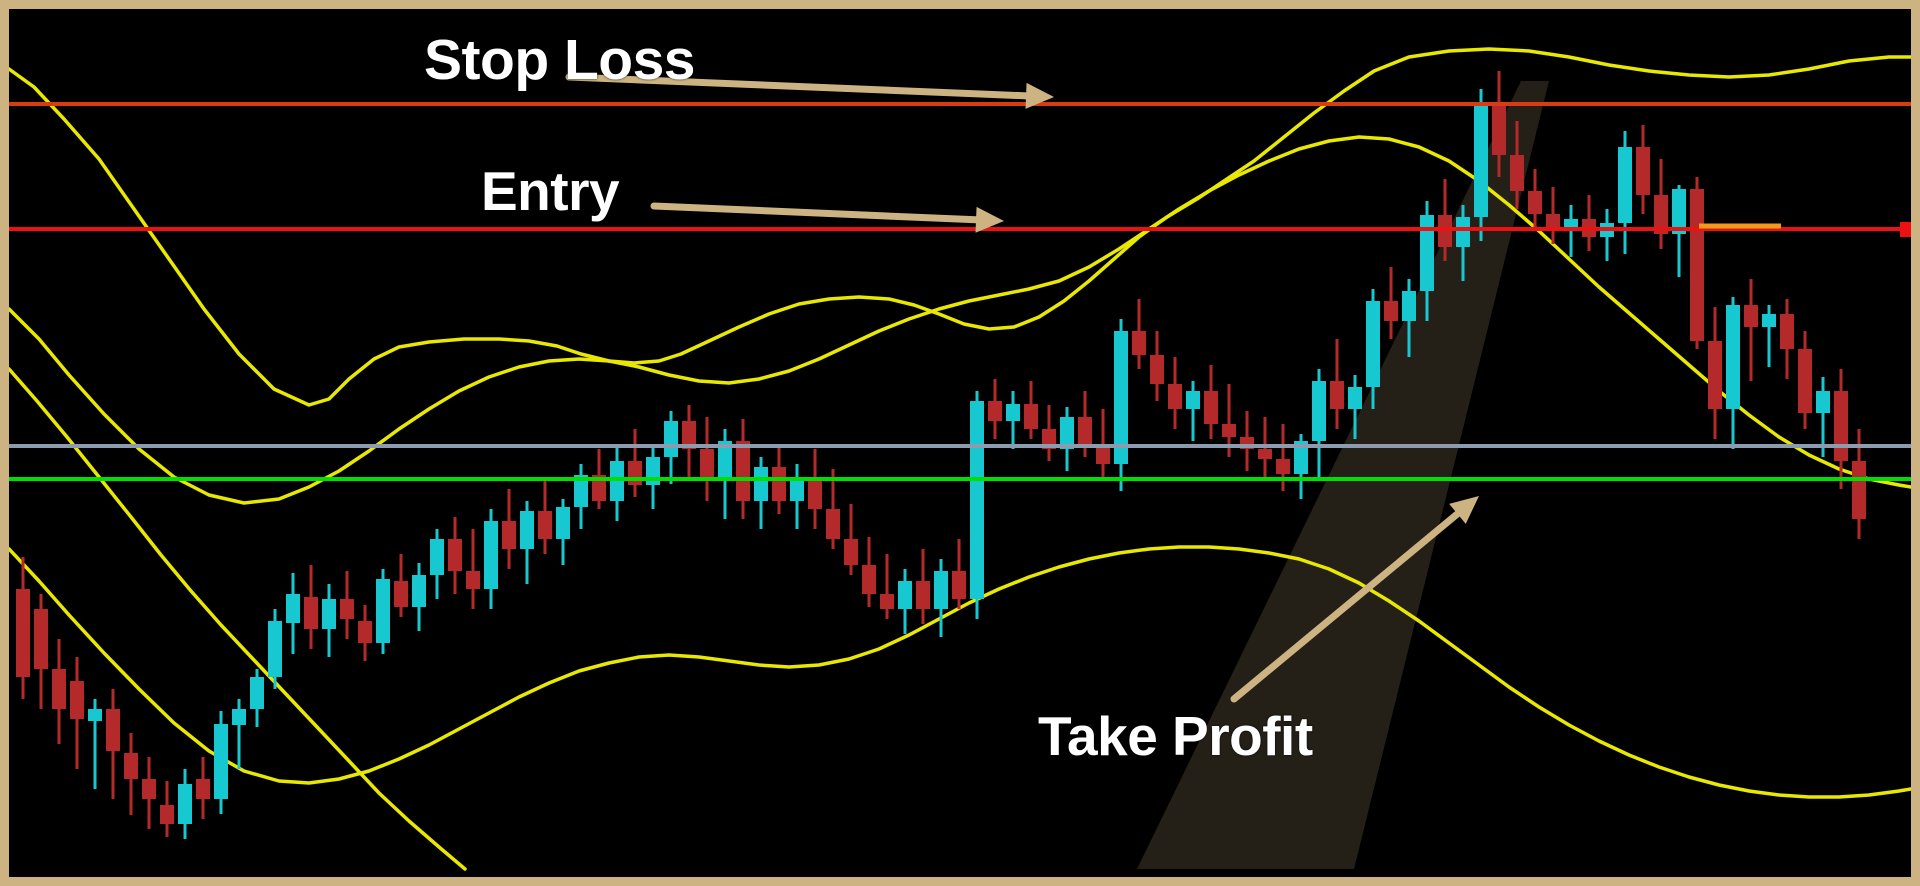 This screenshot has height=886, width=1920. Describe the element at coordinates (1905, 229) in the screenshot. I see `entry-price-marker` at that location.